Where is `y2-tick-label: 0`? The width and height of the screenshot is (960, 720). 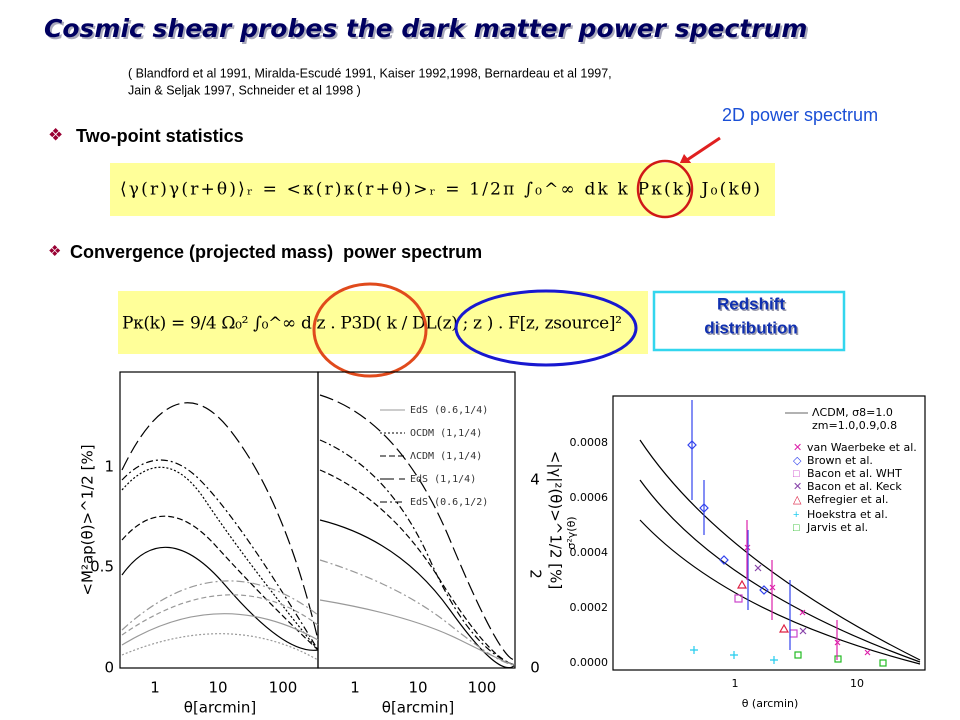
y2-tick-label: 0 is located at coordinates (535, 668).